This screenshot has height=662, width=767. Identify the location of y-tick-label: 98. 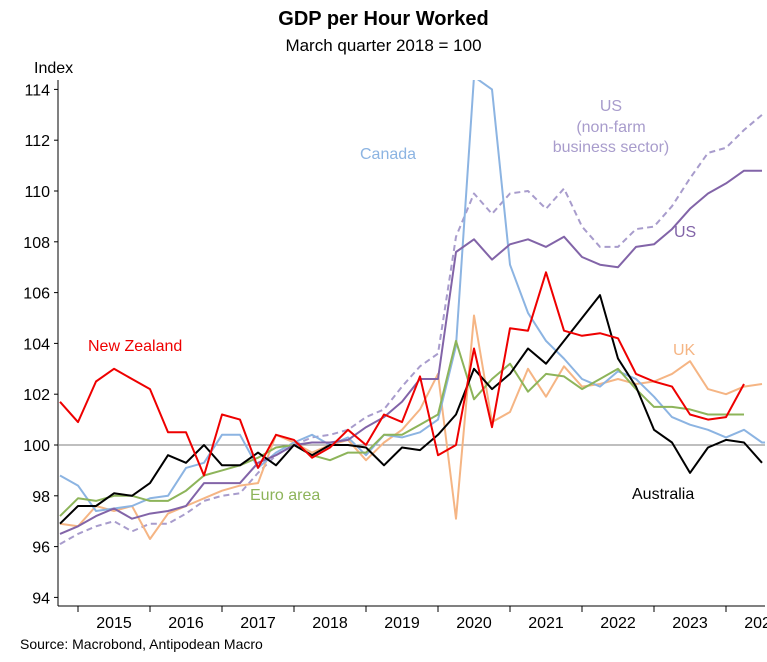
(41, 497).